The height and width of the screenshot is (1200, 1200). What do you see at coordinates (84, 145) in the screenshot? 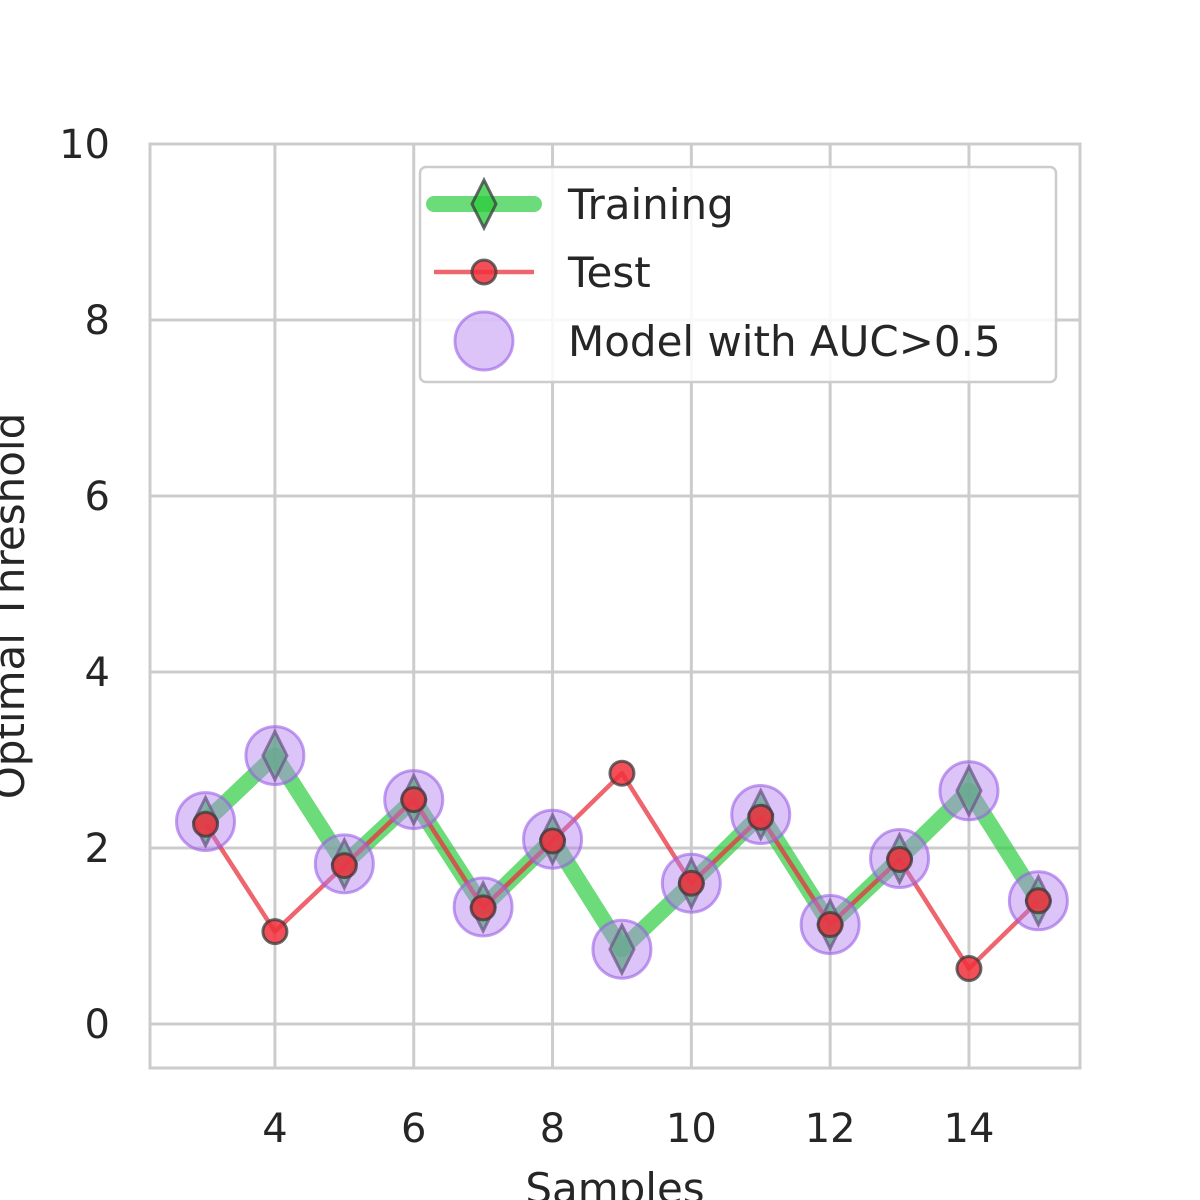
I see `y-tick-label: 10` at bounding box center [84, 145].